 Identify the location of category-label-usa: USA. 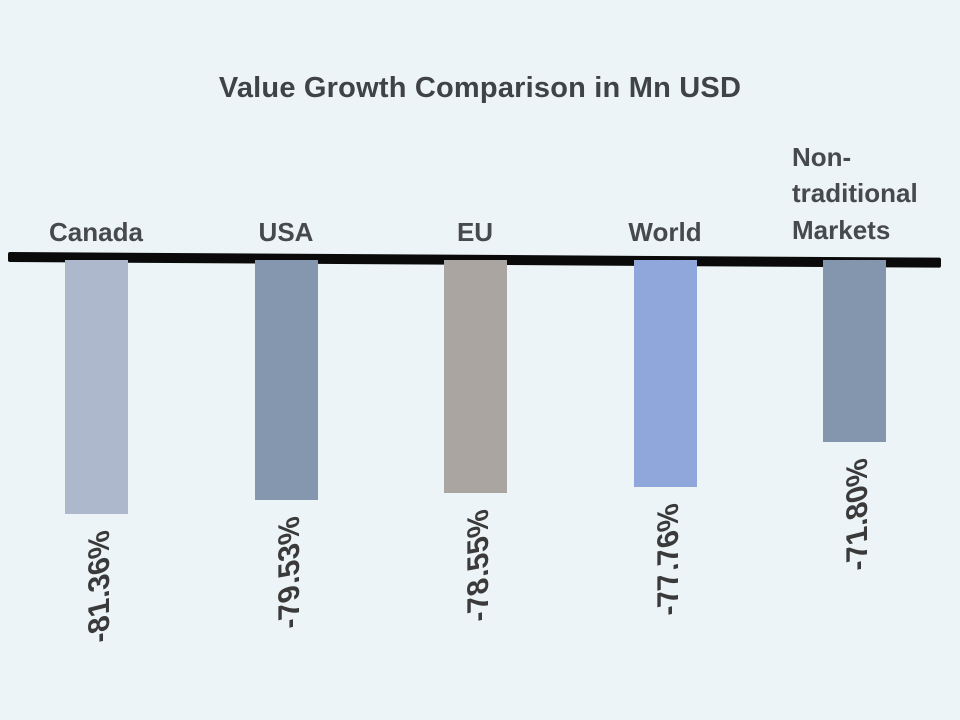
(286, 232).